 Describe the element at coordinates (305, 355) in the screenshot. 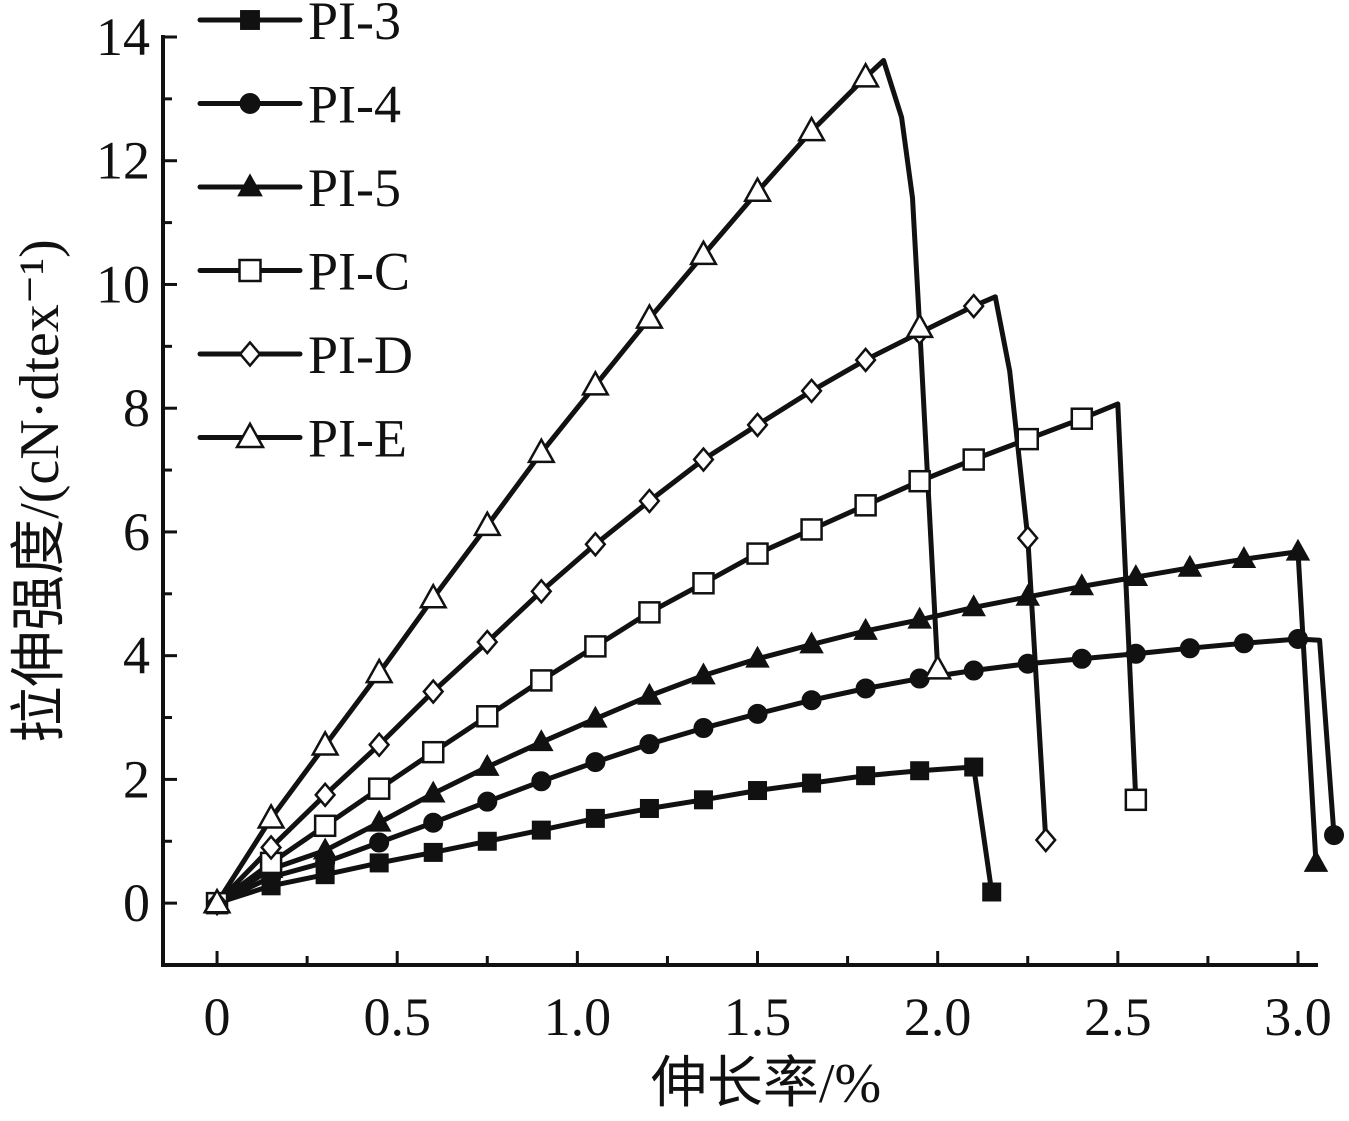

I see `legend-item-pi-d: PI-D` at that location.